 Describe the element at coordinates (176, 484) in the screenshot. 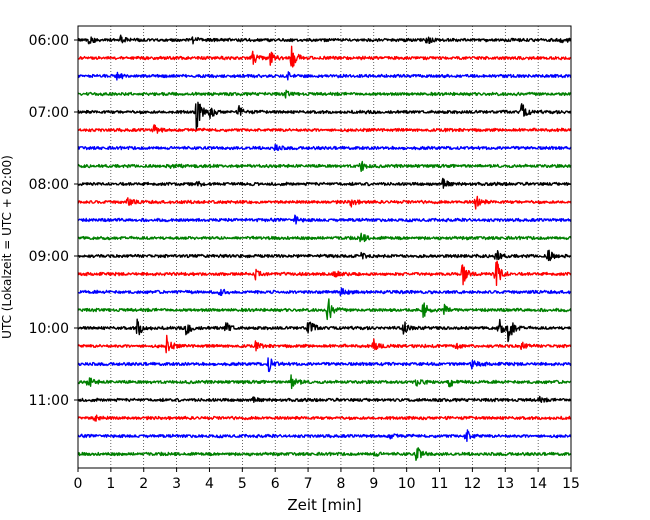

I see `x-tick-label: 3` at that location.